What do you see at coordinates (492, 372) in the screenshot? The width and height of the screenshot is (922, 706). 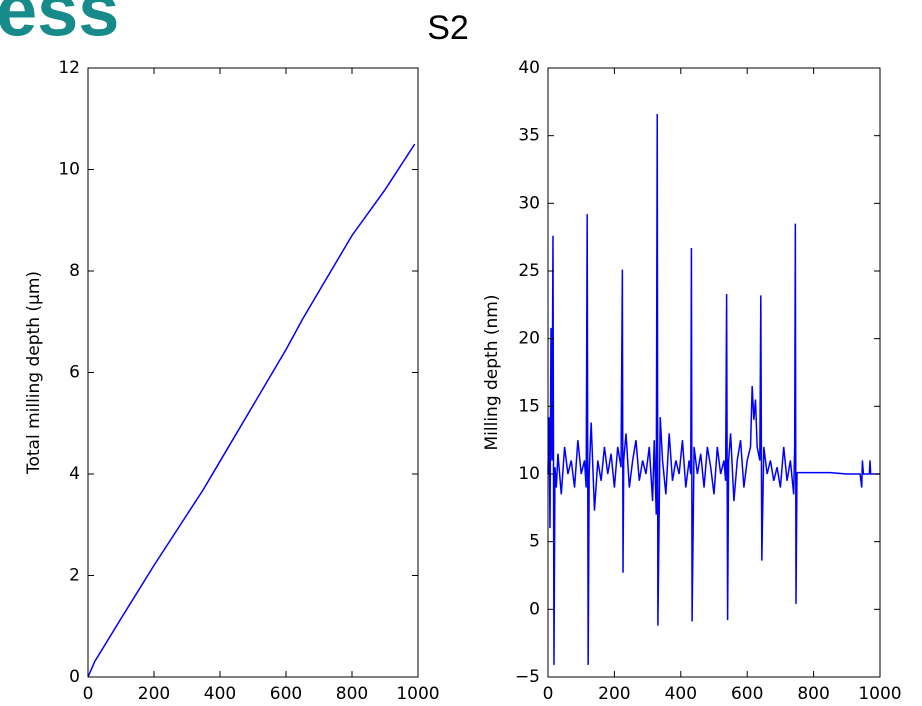 I see `y-axis-label: Milling depth (nm)` at bounding box center [492, 372].